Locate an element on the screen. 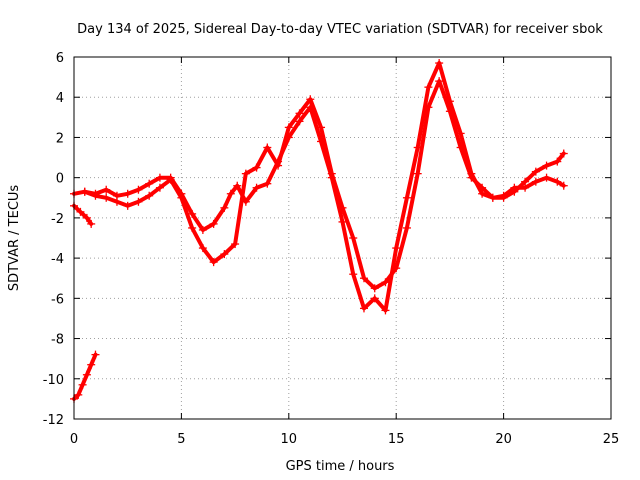 The width and height of the screenshot is (640, 480). series-early-low-segment is located at coordinates (85, 376).